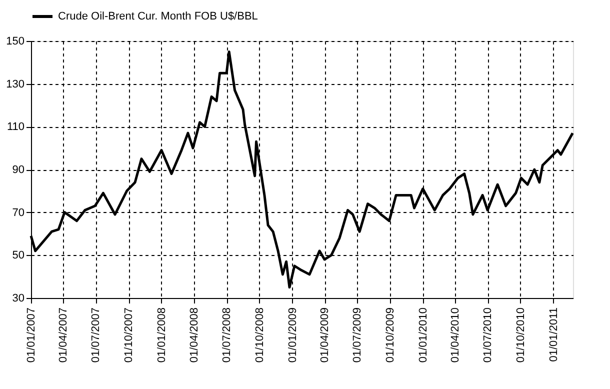 This screenshot has width=610, height=389. What do you see at coordinates (488, 335) in the screenshot?
I see `x-tick-label: 01/07/2010` at bounding box center [488, 335].